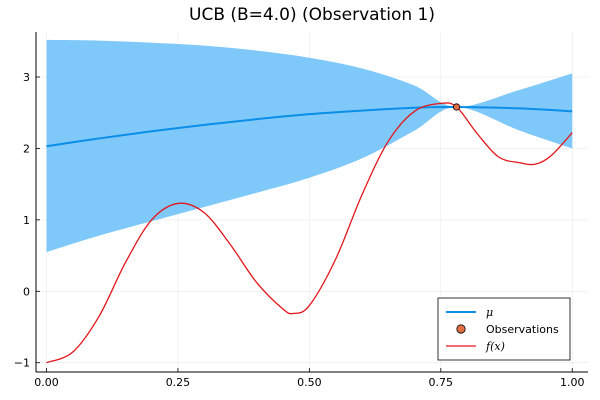 The width and height of the screenshot is (600, 400). What do you see at coordinates (441, 382) in the screenshot?
I see `x-tick-label: 0.75` at bounding box center [441, 382].